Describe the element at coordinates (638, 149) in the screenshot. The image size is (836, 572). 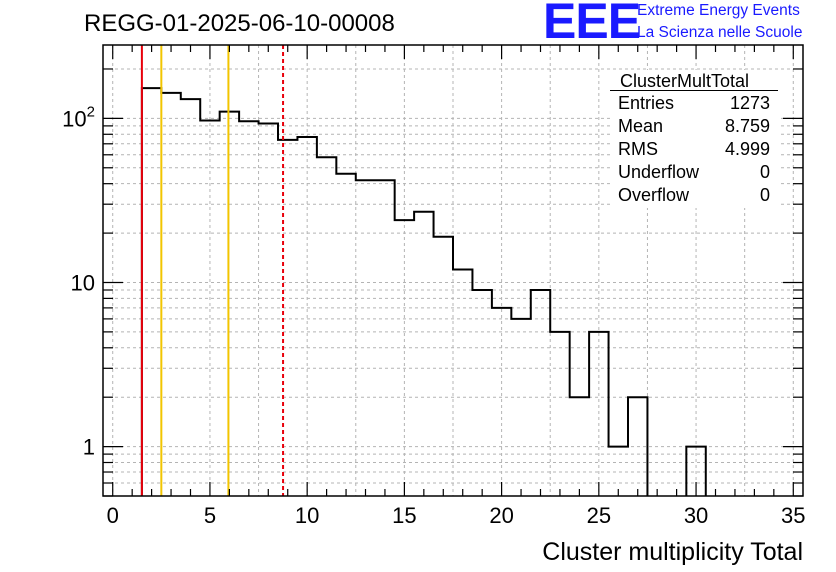
I see `stats-label: RMS` at that location.